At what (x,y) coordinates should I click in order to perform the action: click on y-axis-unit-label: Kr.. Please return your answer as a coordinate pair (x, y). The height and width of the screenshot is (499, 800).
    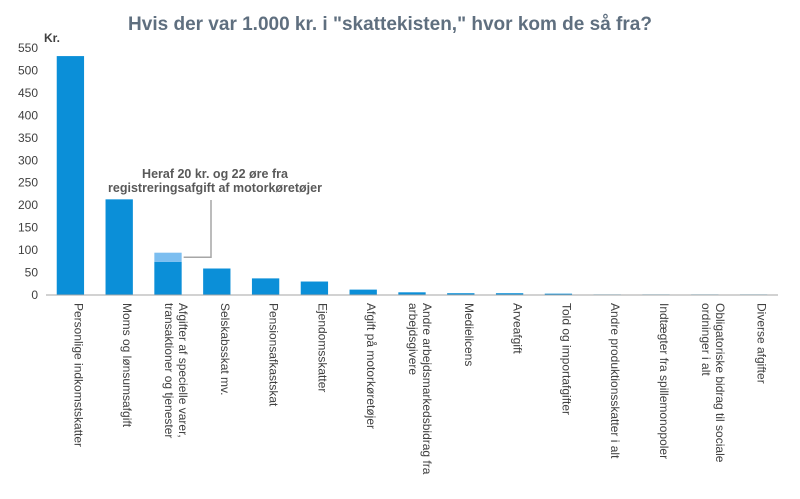
    Looking at the image, I should click on (52, 38).